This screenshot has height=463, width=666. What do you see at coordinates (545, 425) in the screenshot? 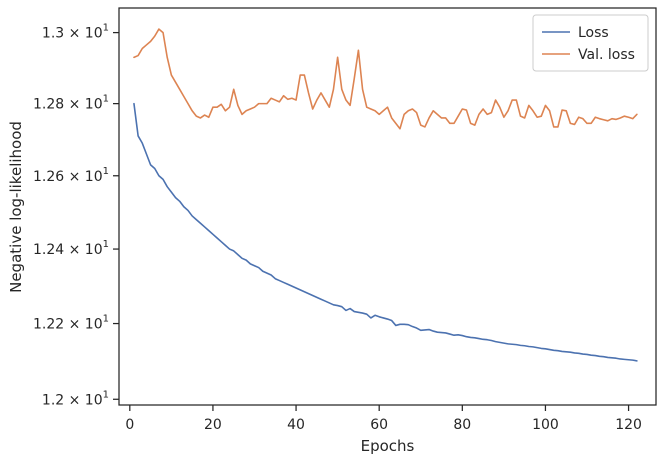
I see `x-tick-label: 100` at bounding box center [545, 425].